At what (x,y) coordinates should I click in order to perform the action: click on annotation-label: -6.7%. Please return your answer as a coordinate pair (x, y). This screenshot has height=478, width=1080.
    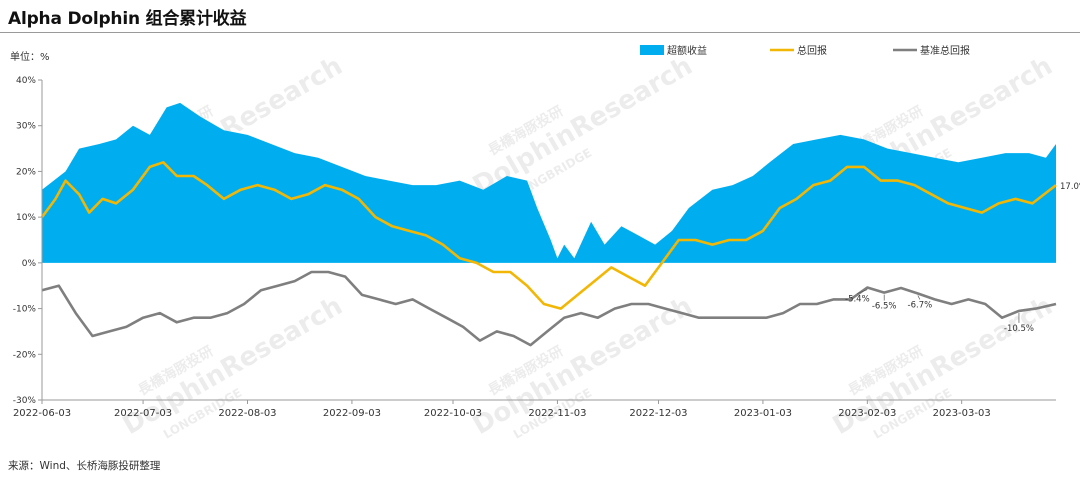
    Looking at the image, I should click on (920, 305).